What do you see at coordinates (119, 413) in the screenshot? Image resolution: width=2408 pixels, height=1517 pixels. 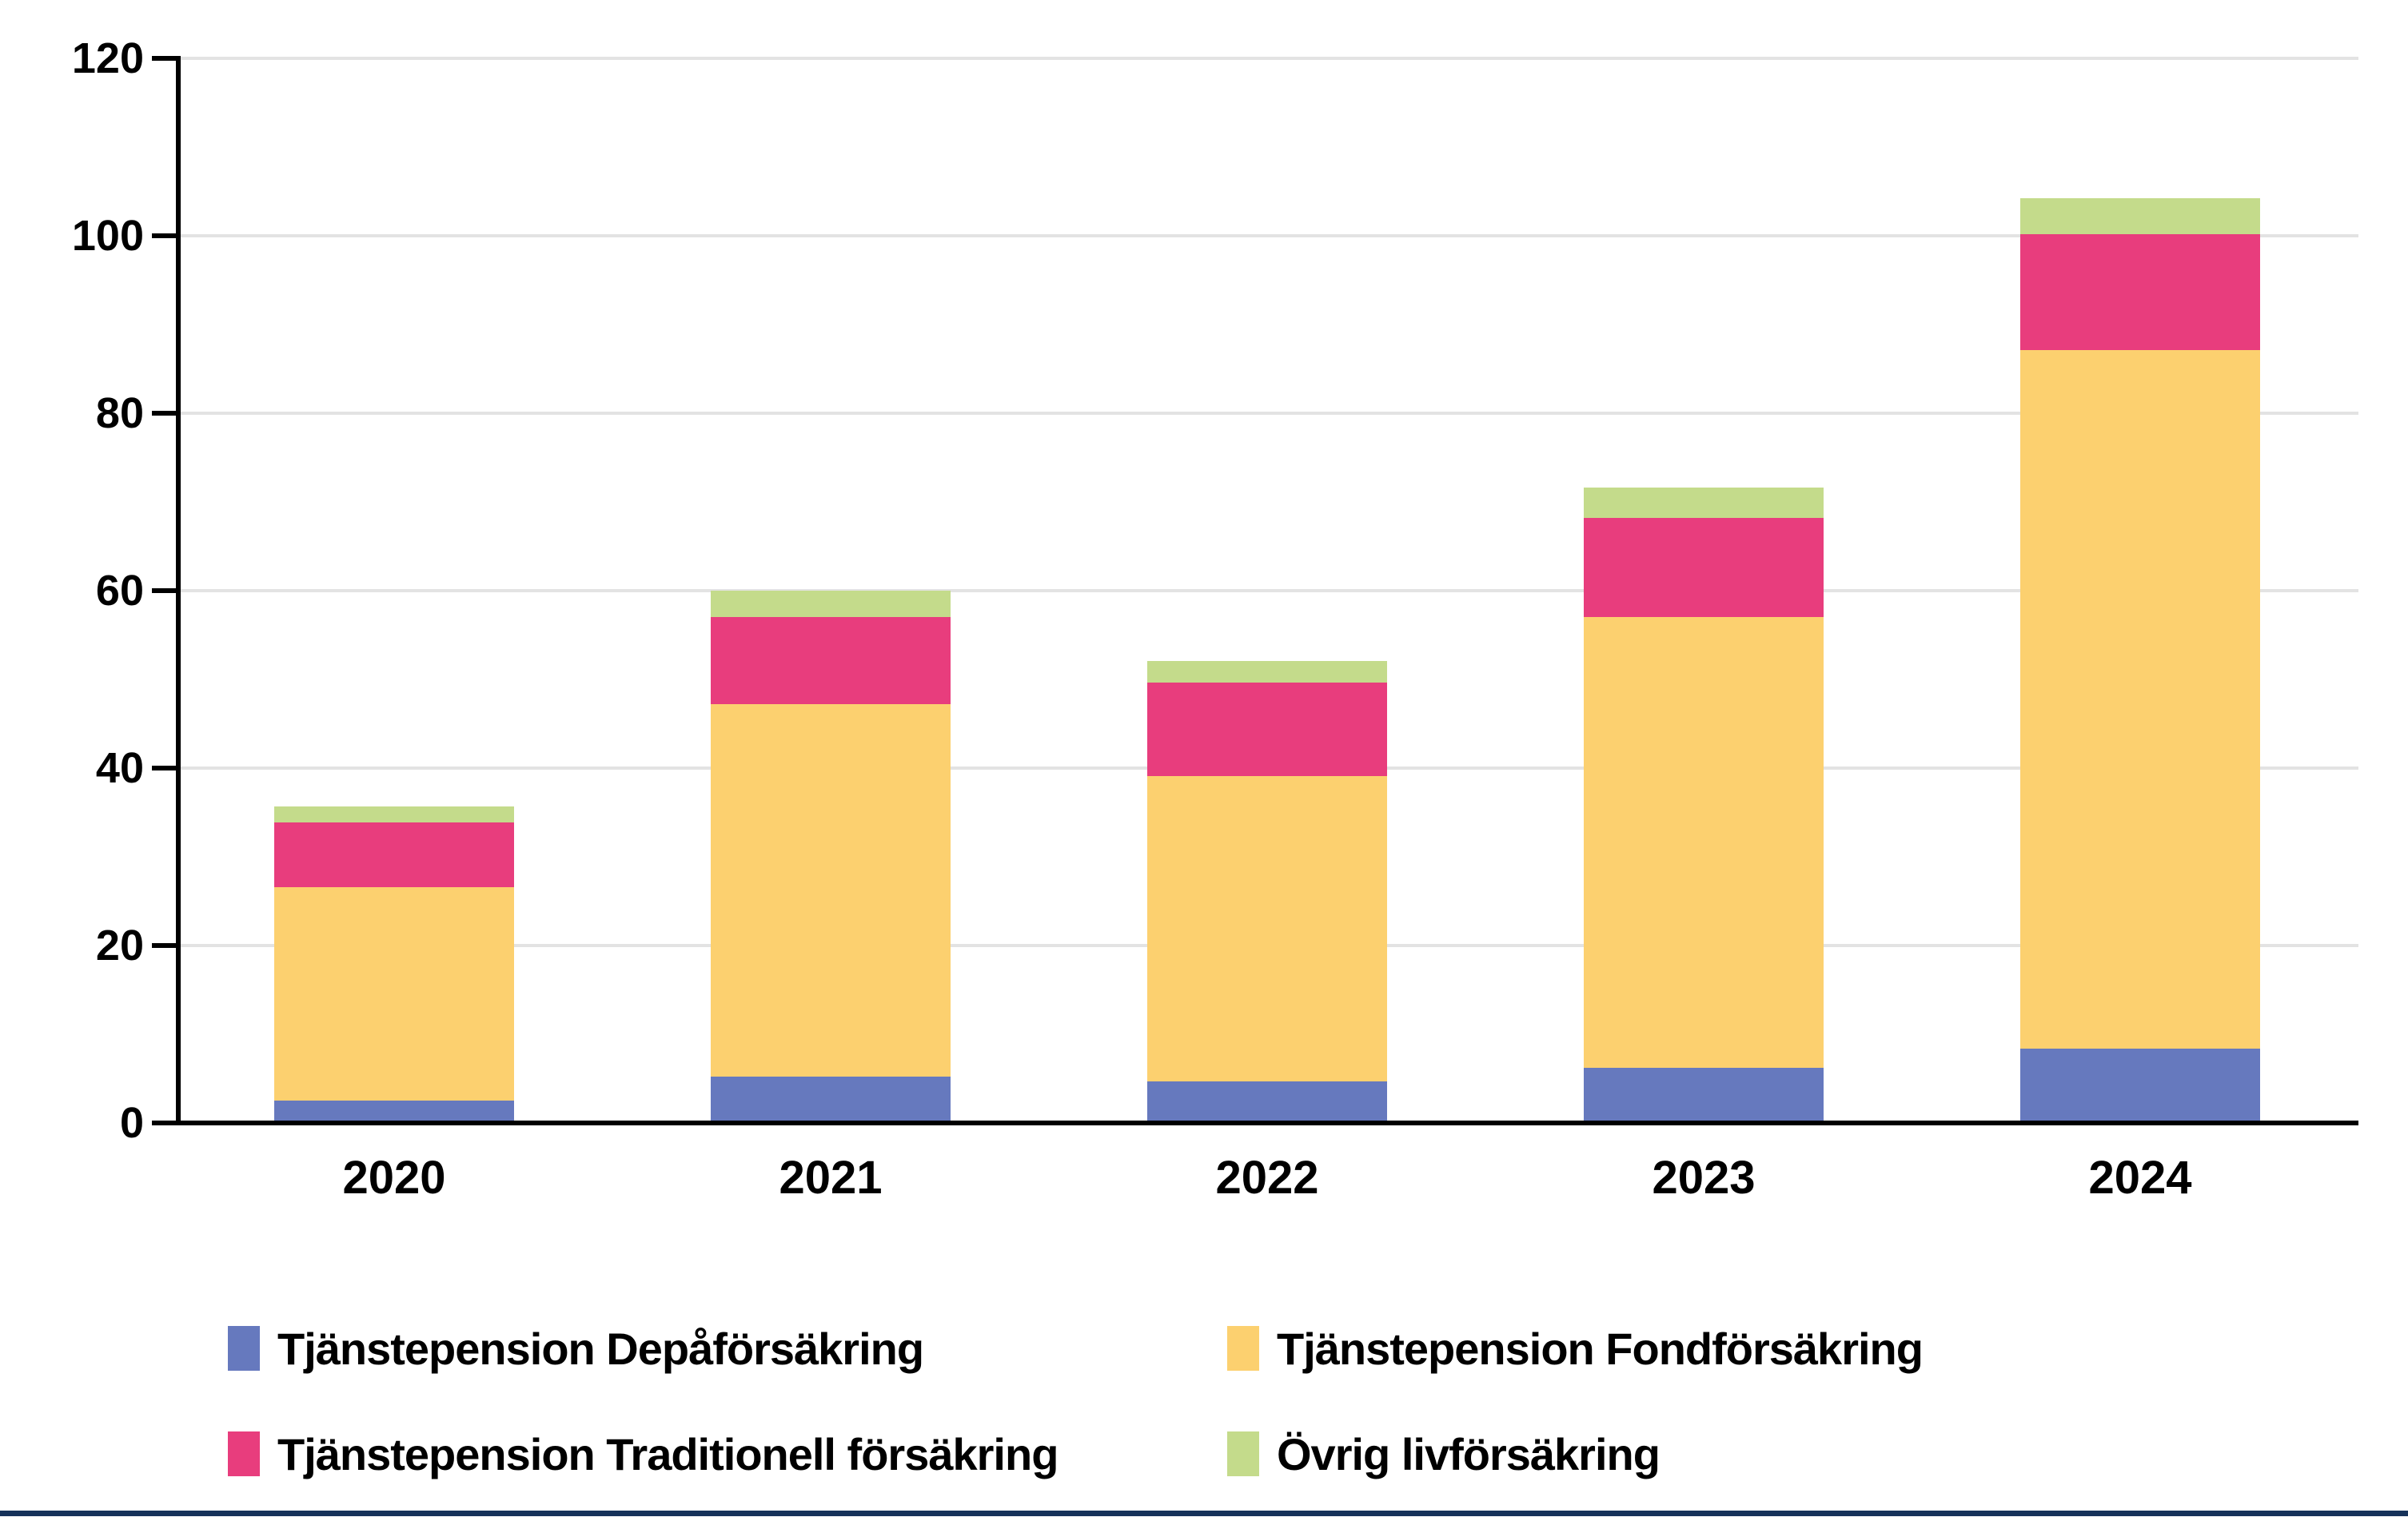 I see `y-tick-label-80: 80` at bounding box center [119, 413].